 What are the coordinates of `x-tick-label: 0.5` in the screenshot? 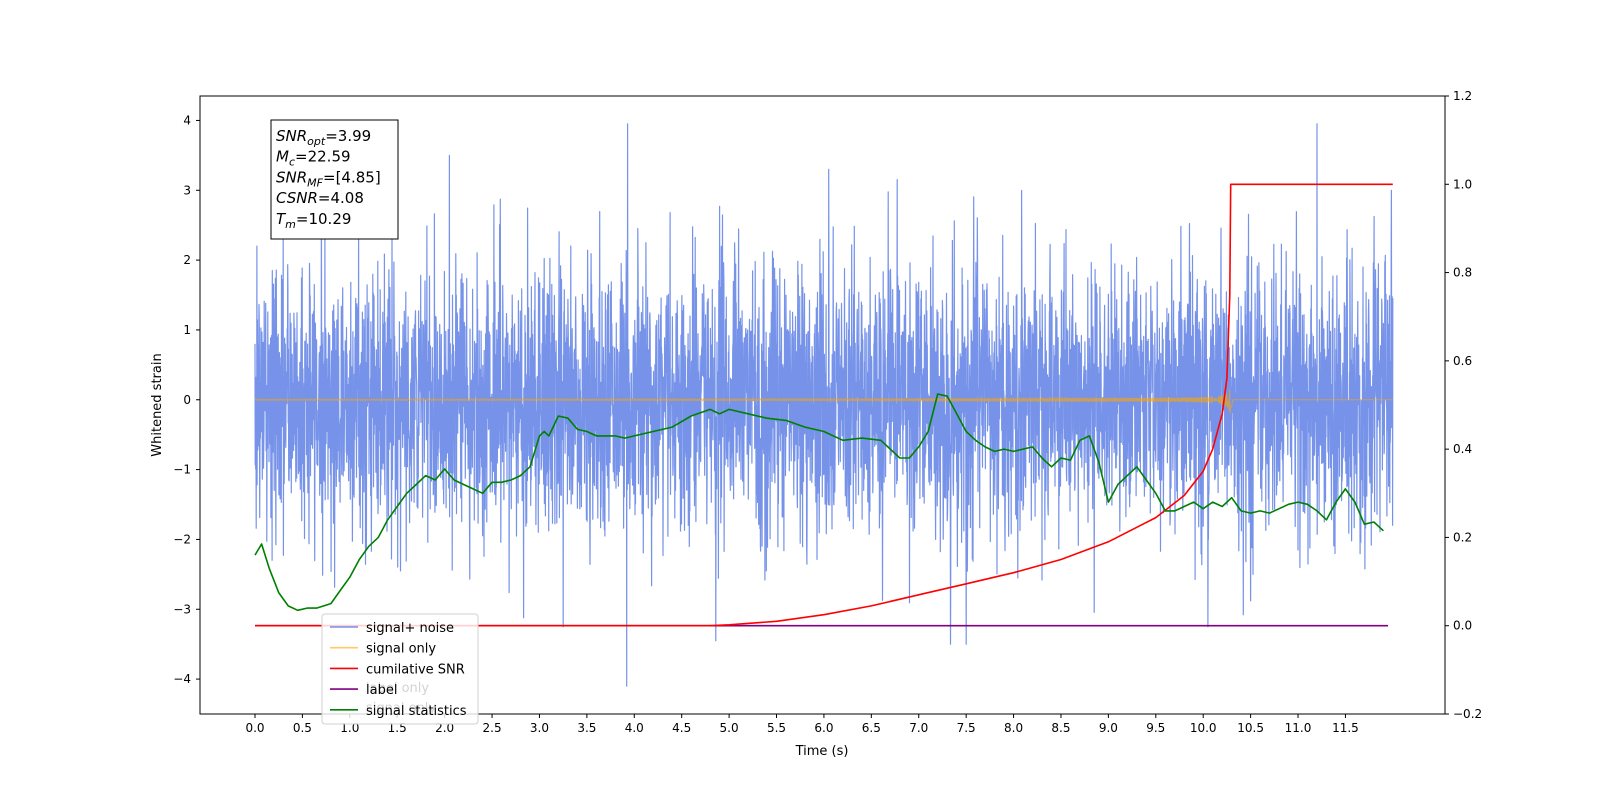 It's located at (302, 728).